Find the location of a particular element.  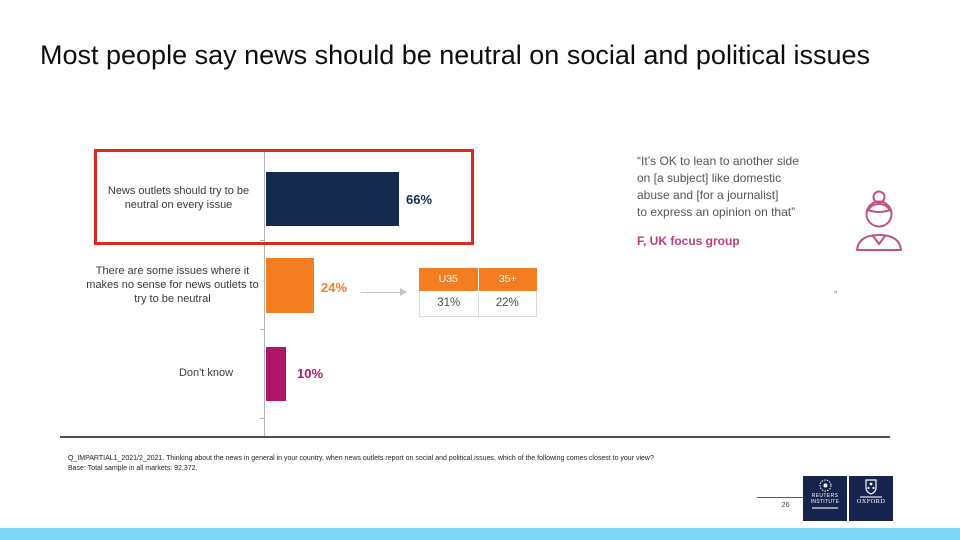

age-breakdown-values: 31% 22% is located at coordinates (478, 304).